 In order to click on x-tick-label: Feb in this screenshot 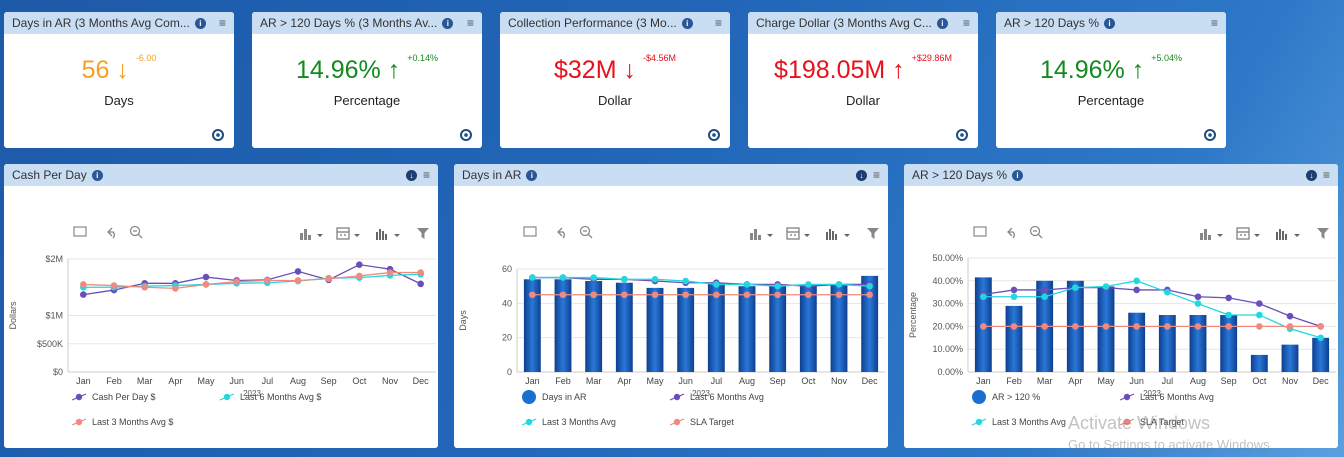, I will do `click(114, 381)`.